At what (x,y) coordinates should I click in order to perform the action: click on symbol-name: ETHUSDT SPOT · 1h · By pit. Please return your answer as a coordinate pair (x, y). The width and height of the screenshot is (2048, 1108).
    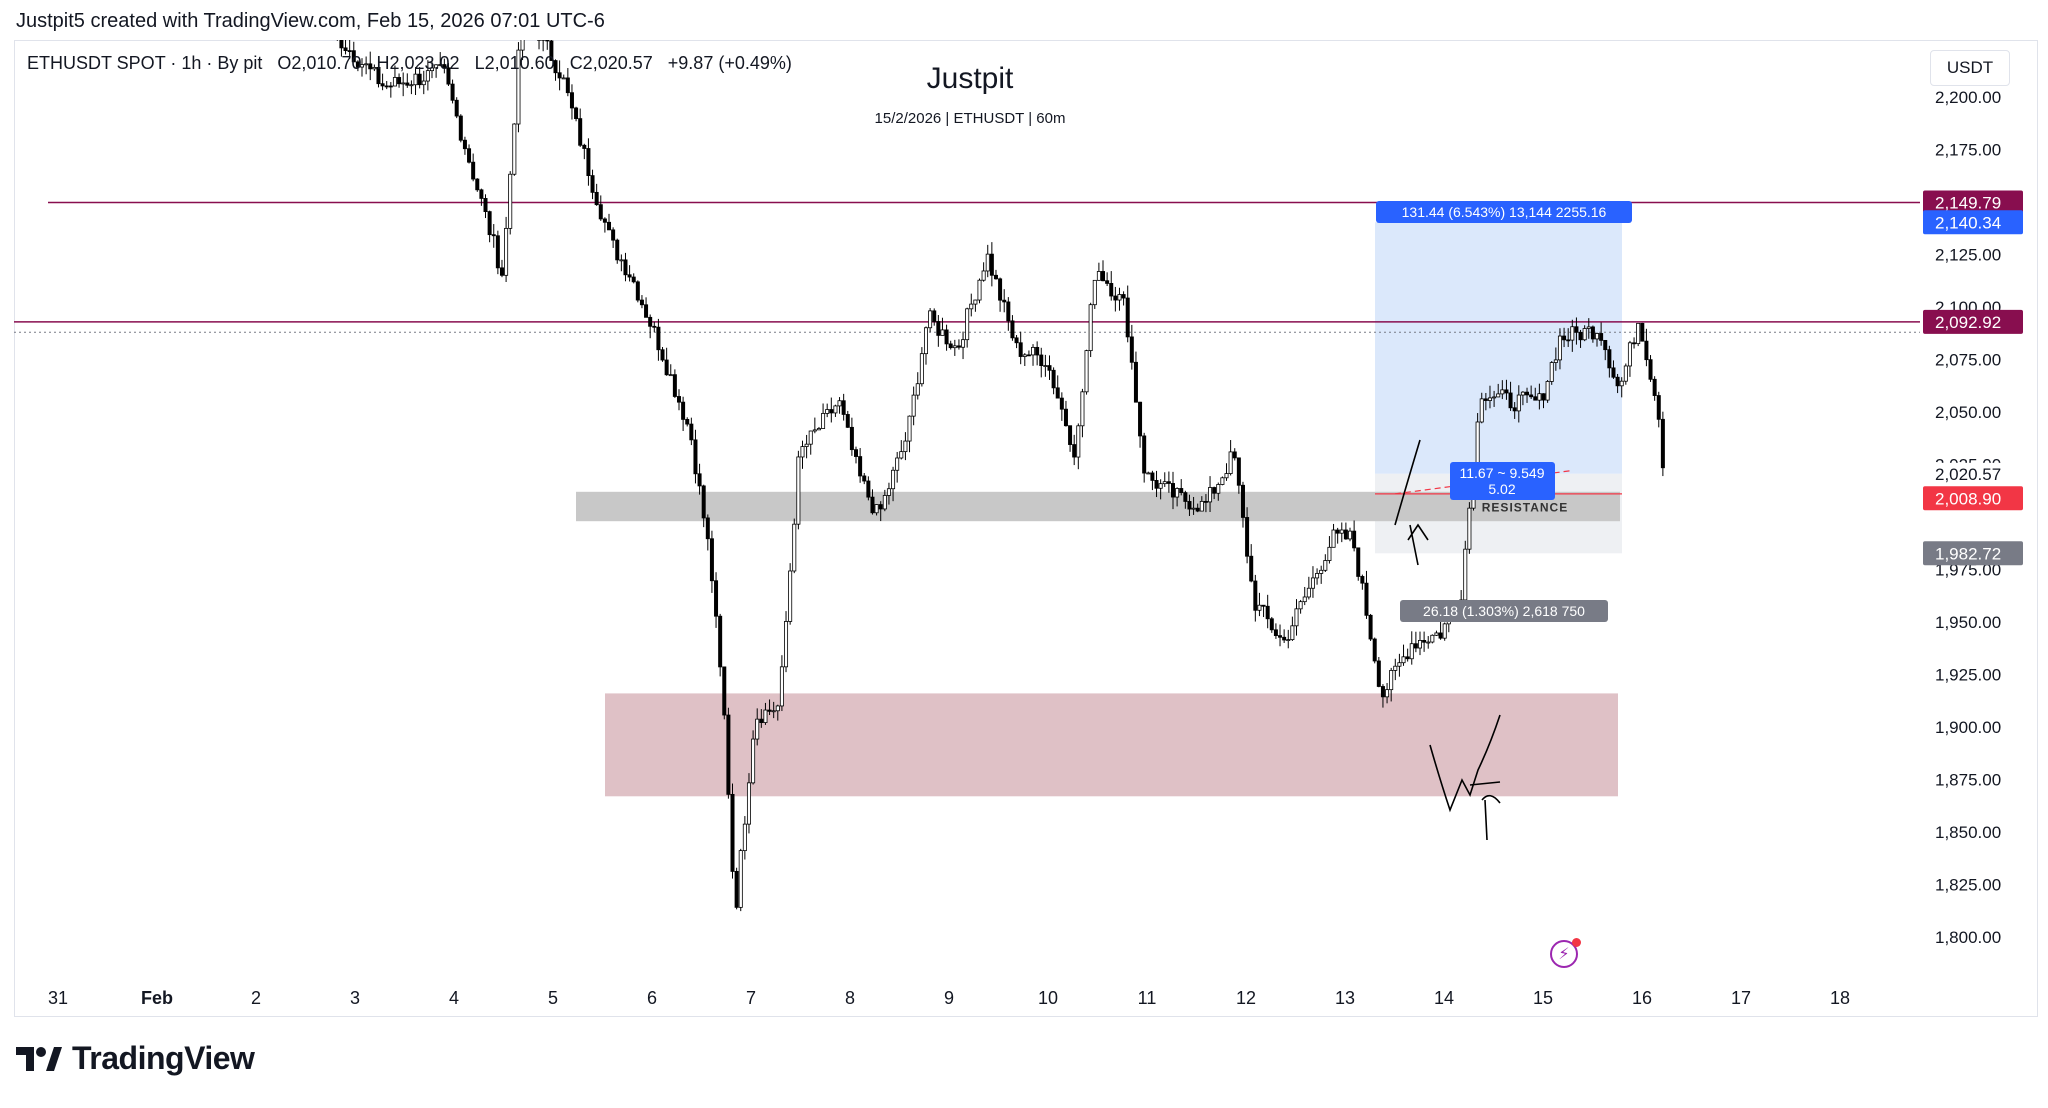
    Looking at the image, I should click on (145, 63).